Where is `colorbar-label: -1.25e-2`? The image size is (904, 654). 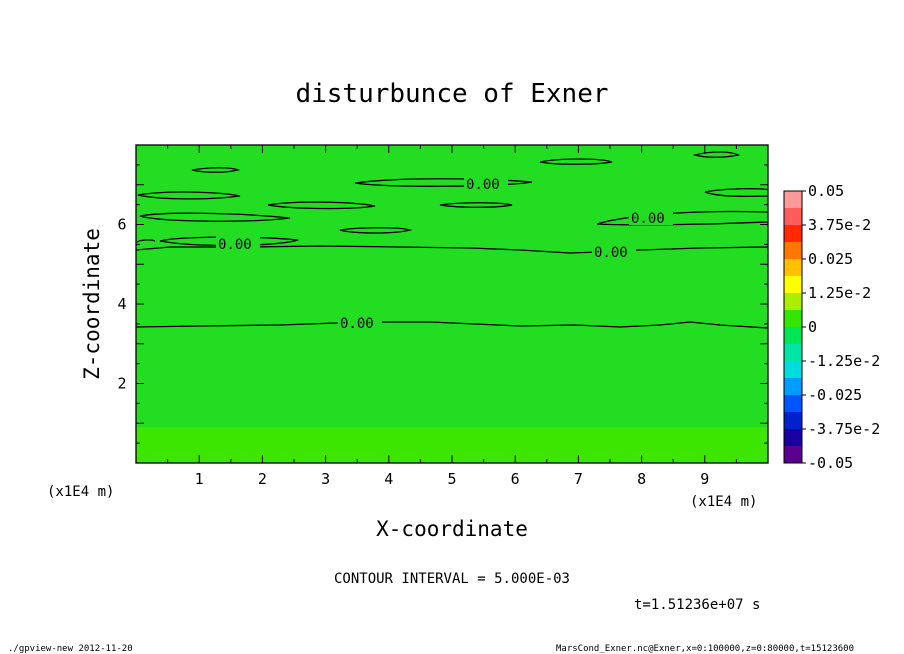 colorbar-label: -1.25e-2 is located at coordinates (844, 361).